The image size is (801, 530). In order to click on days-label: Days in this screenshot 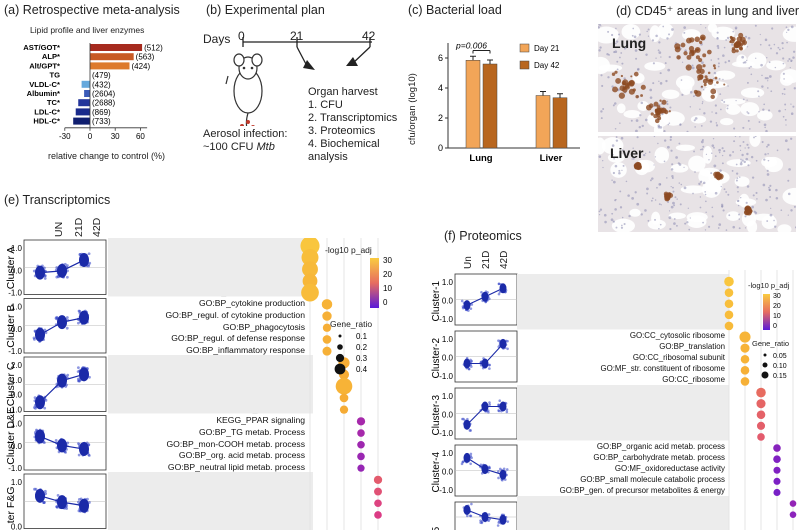, I will do `click(217, 39)`.